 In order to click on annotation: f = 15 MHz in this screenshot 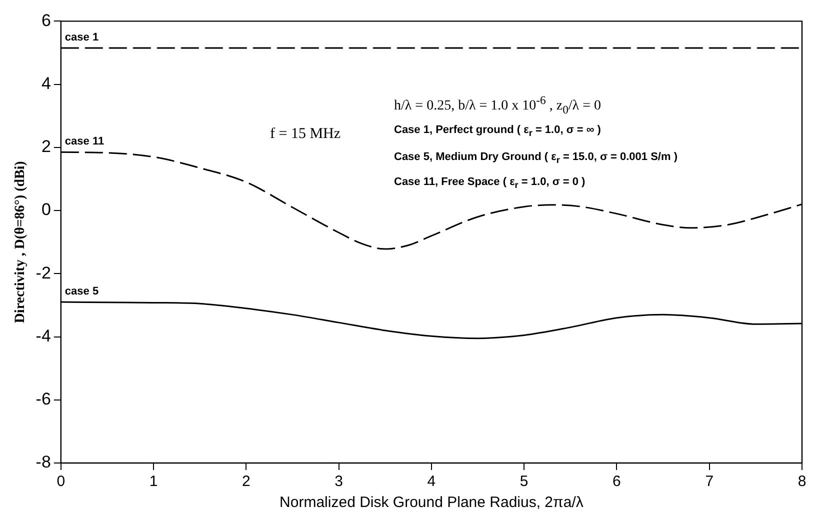, I will do `click(305, 134)`.